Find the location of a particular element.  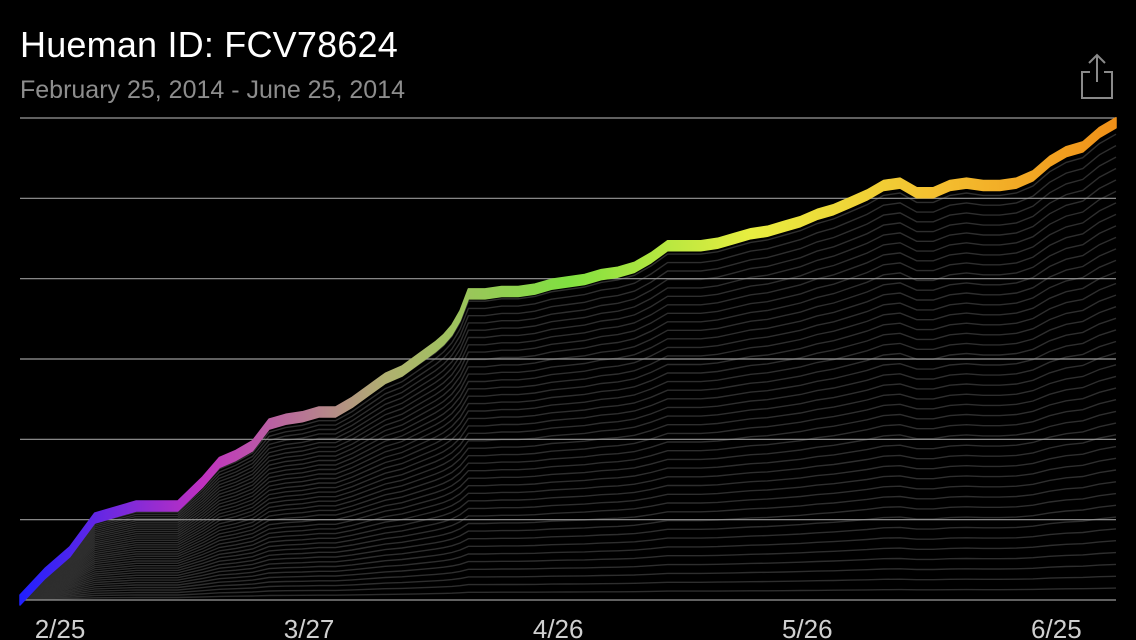

x-tick-label: 2/25 is located at coordinates (60, 627).